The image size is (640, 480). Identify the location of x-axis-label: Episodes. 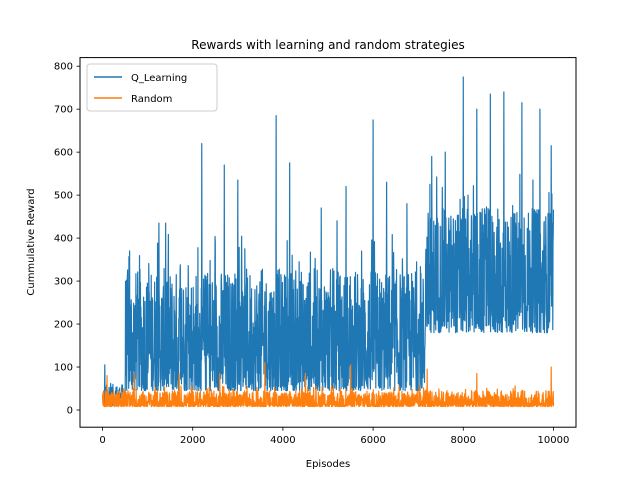
(328, 464).